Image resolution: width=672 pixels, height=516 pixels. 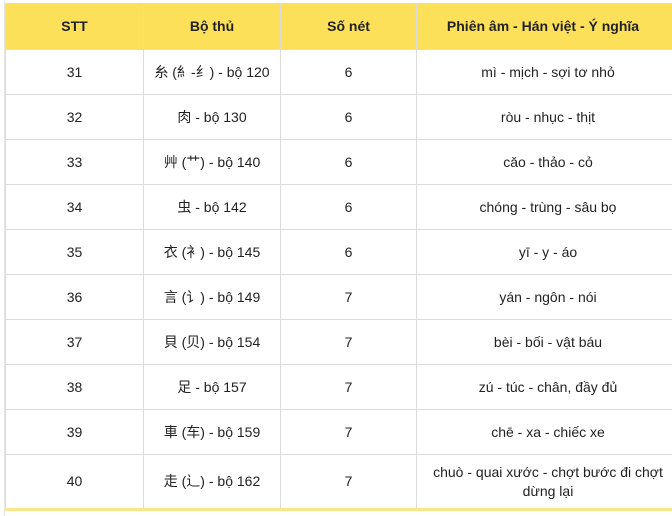 What do you see at coordinates (212, 162) in the screenshot?
I see `cell-radical: 艸 (艹) - bộ 140` at bounding box center [212, 162].